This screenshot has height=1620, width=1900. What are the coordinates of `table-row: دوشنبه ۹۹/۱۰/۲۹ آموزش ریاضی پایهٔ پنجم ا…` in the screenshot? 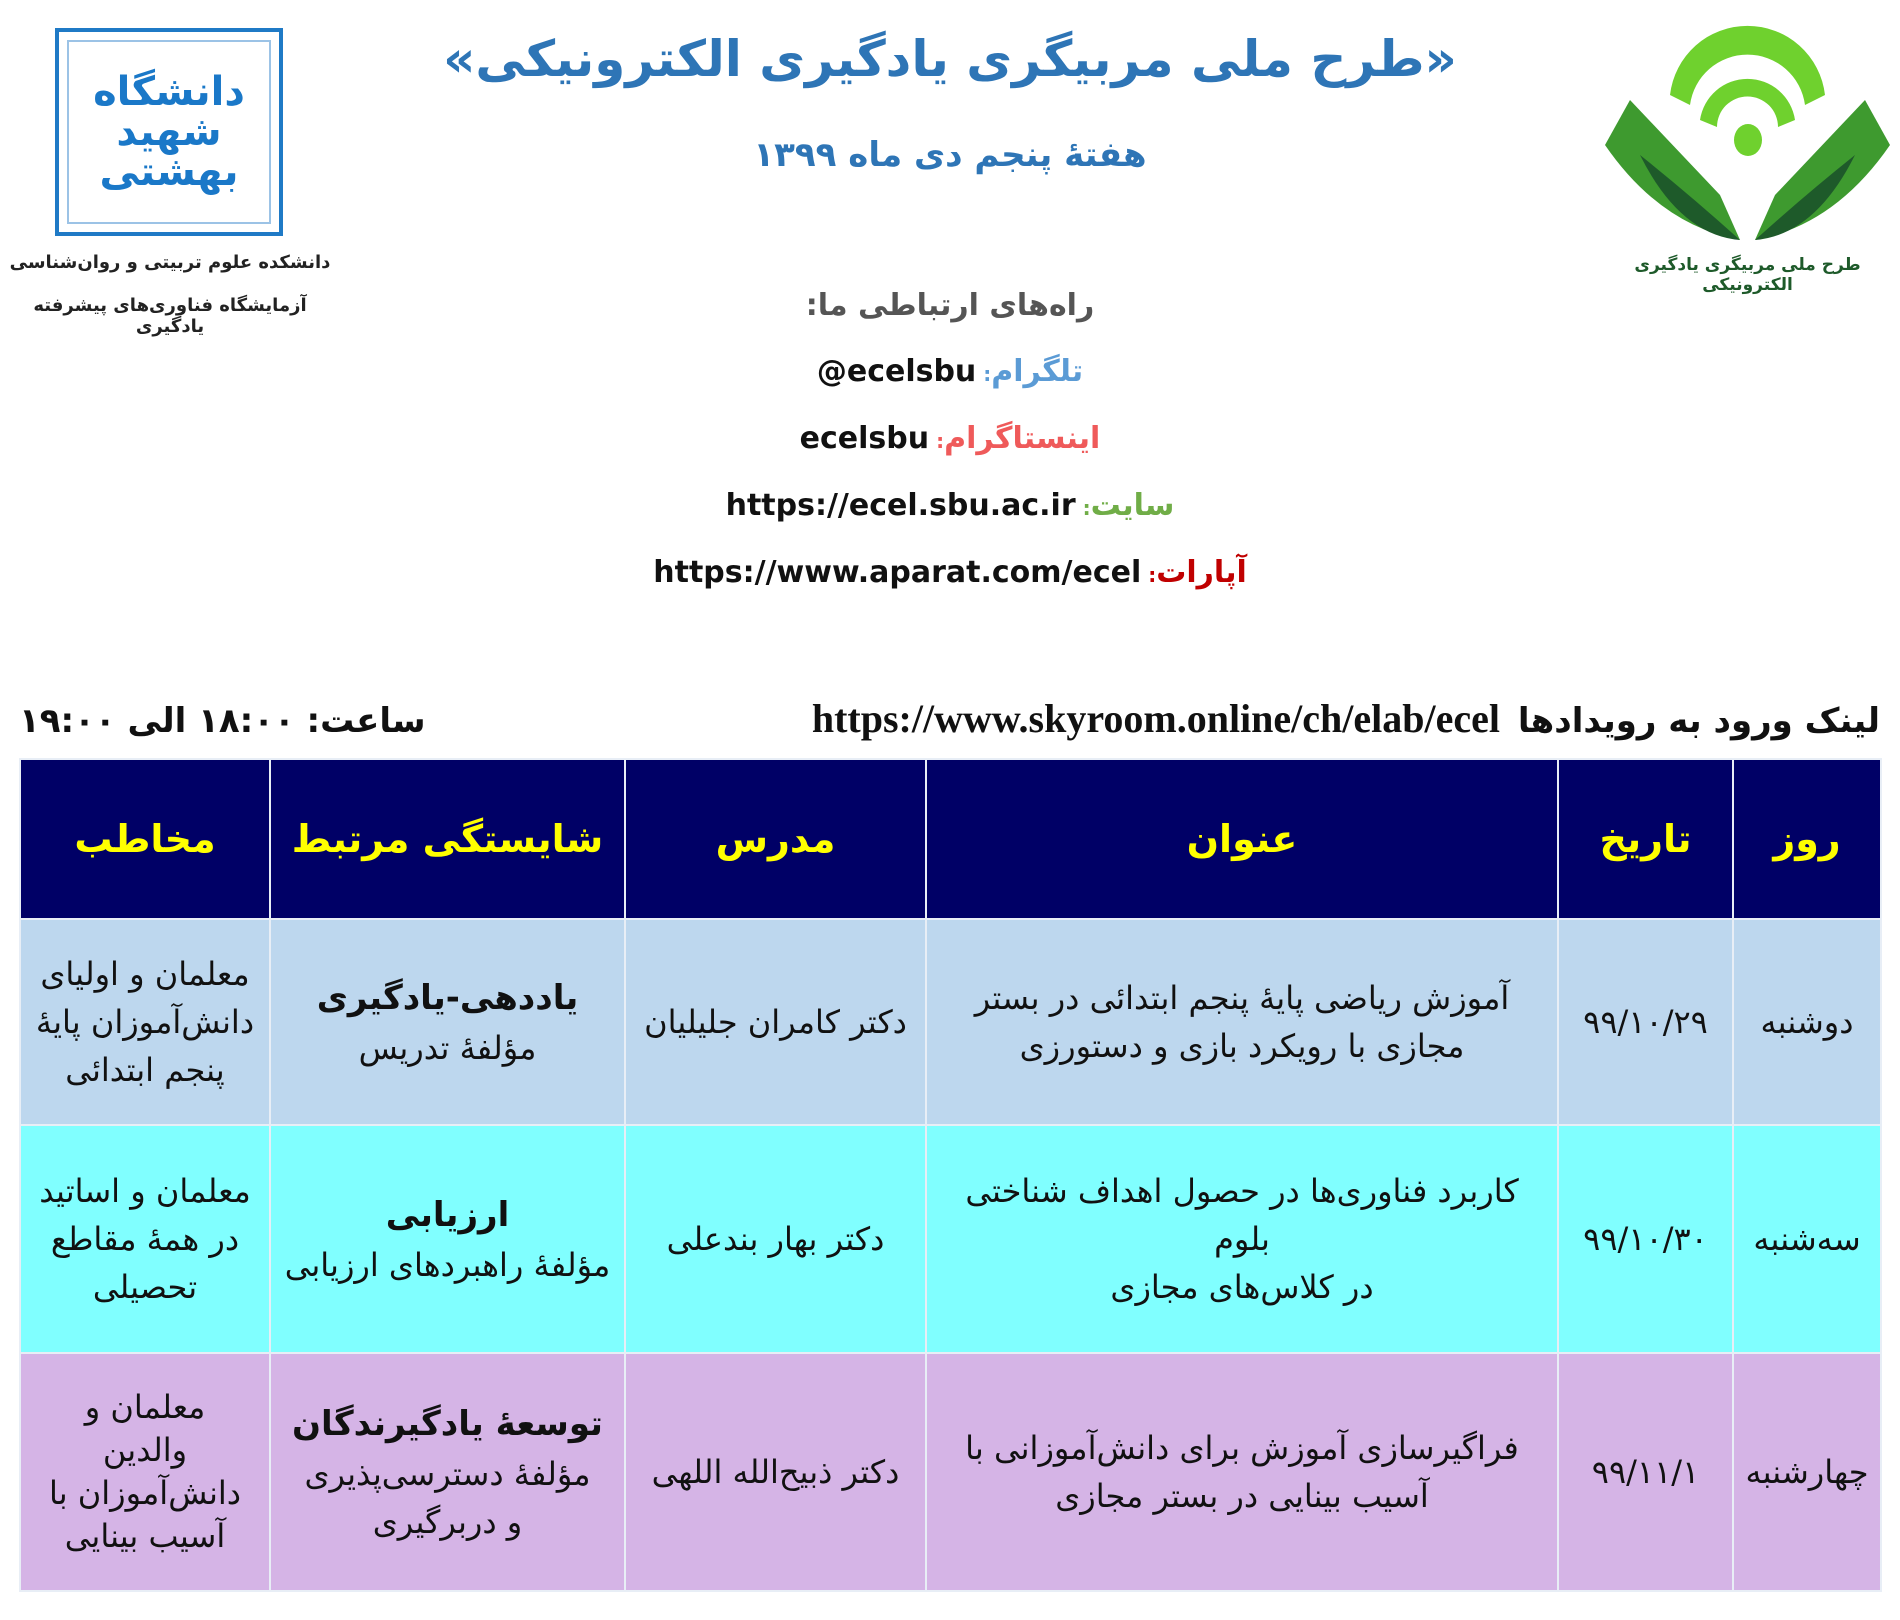 It's located at (950, 1022).